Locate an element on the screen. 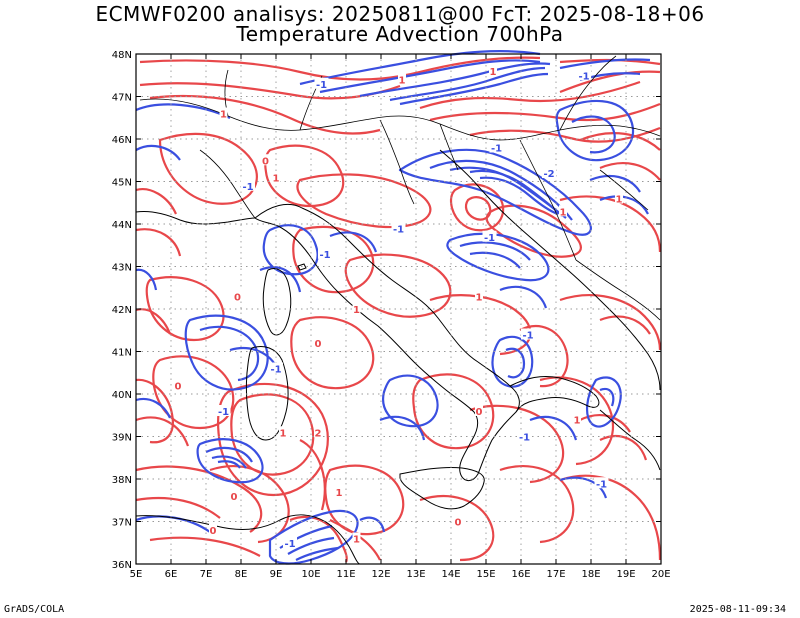 This screenshot has height=618, width=800. lat-tick-label: 43N is located at coordinates (122, 268).